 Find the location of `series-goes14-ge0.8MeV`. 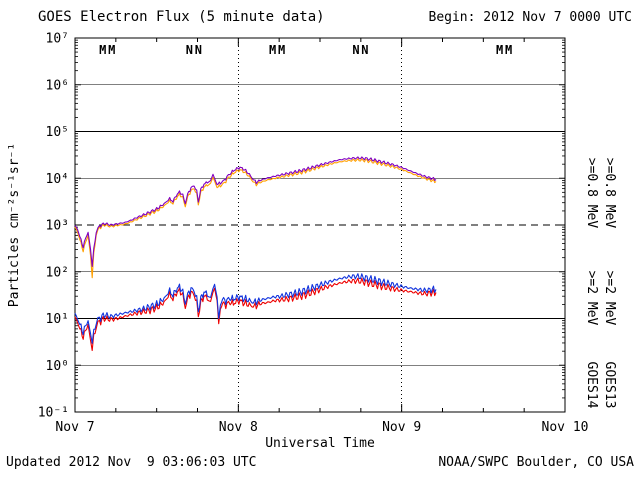

series-goes14-ge0.8MeV is located at coordinates (255, 212).